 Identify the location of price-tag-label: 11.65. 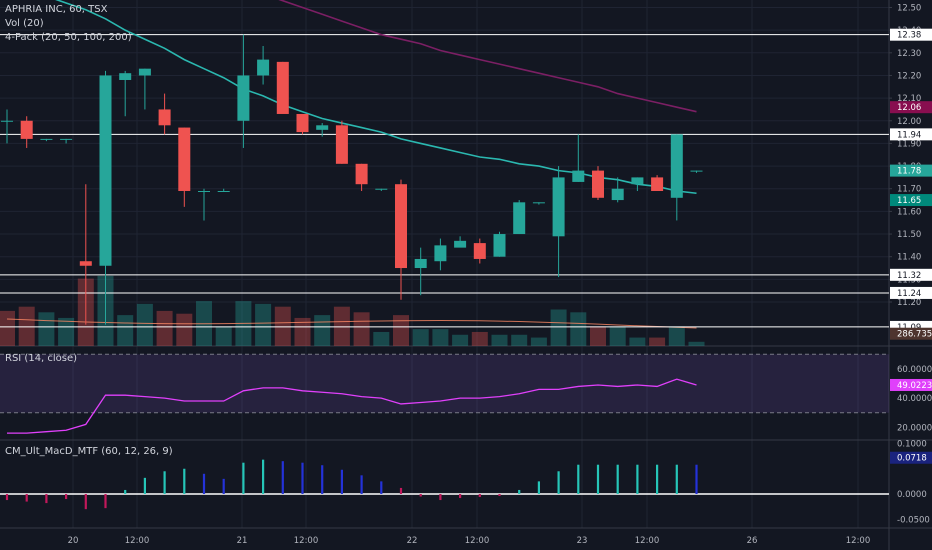
(909, 201).